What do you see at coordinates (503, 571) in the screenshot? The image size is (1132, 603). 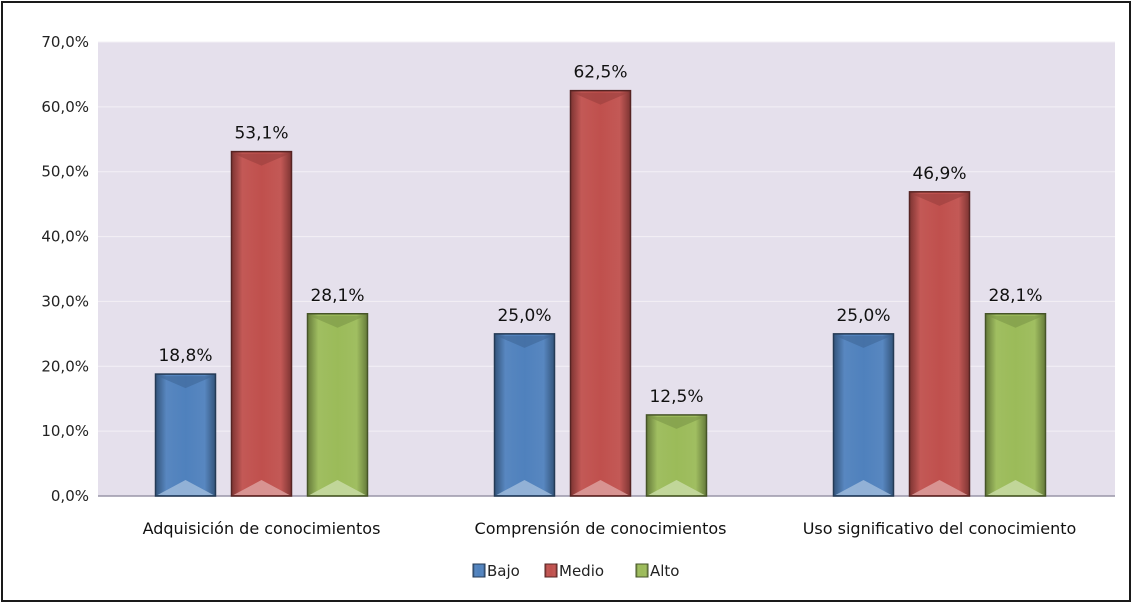 I see `legend-label: Bajo` at bounding box center [503, 571].